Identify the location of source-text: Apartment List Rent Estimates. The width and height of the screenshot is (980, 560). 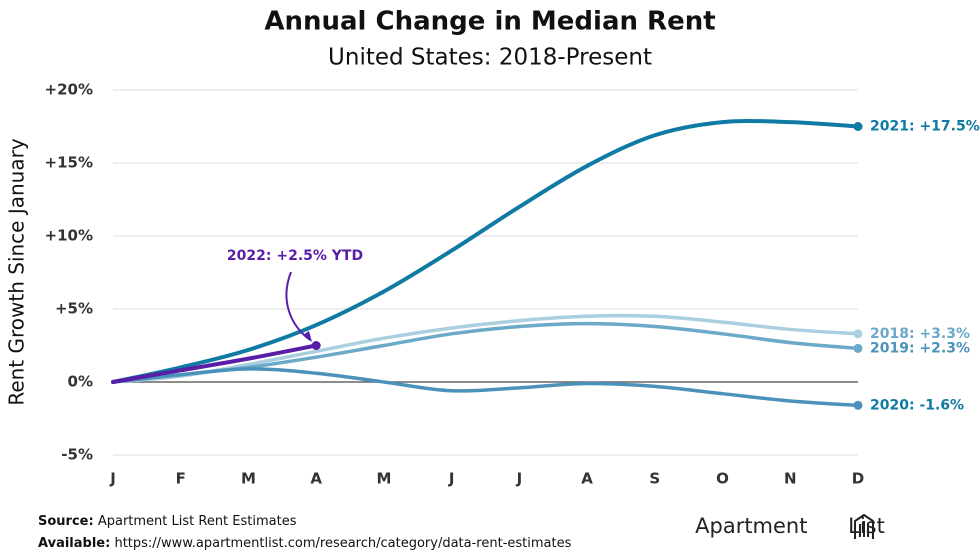
(197, 521).